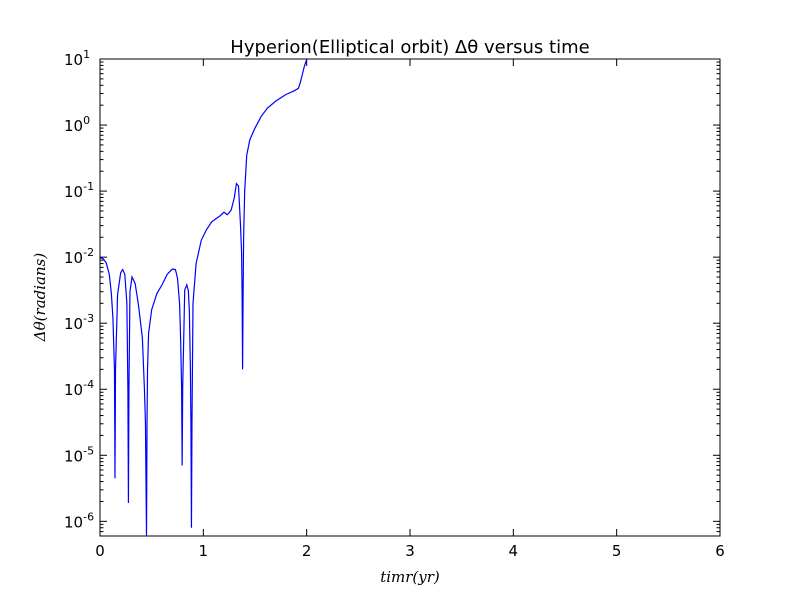  Describe the element at coordinates (88, 450) in the screenshot. I see `y-tick-exponent: -5` at that location.